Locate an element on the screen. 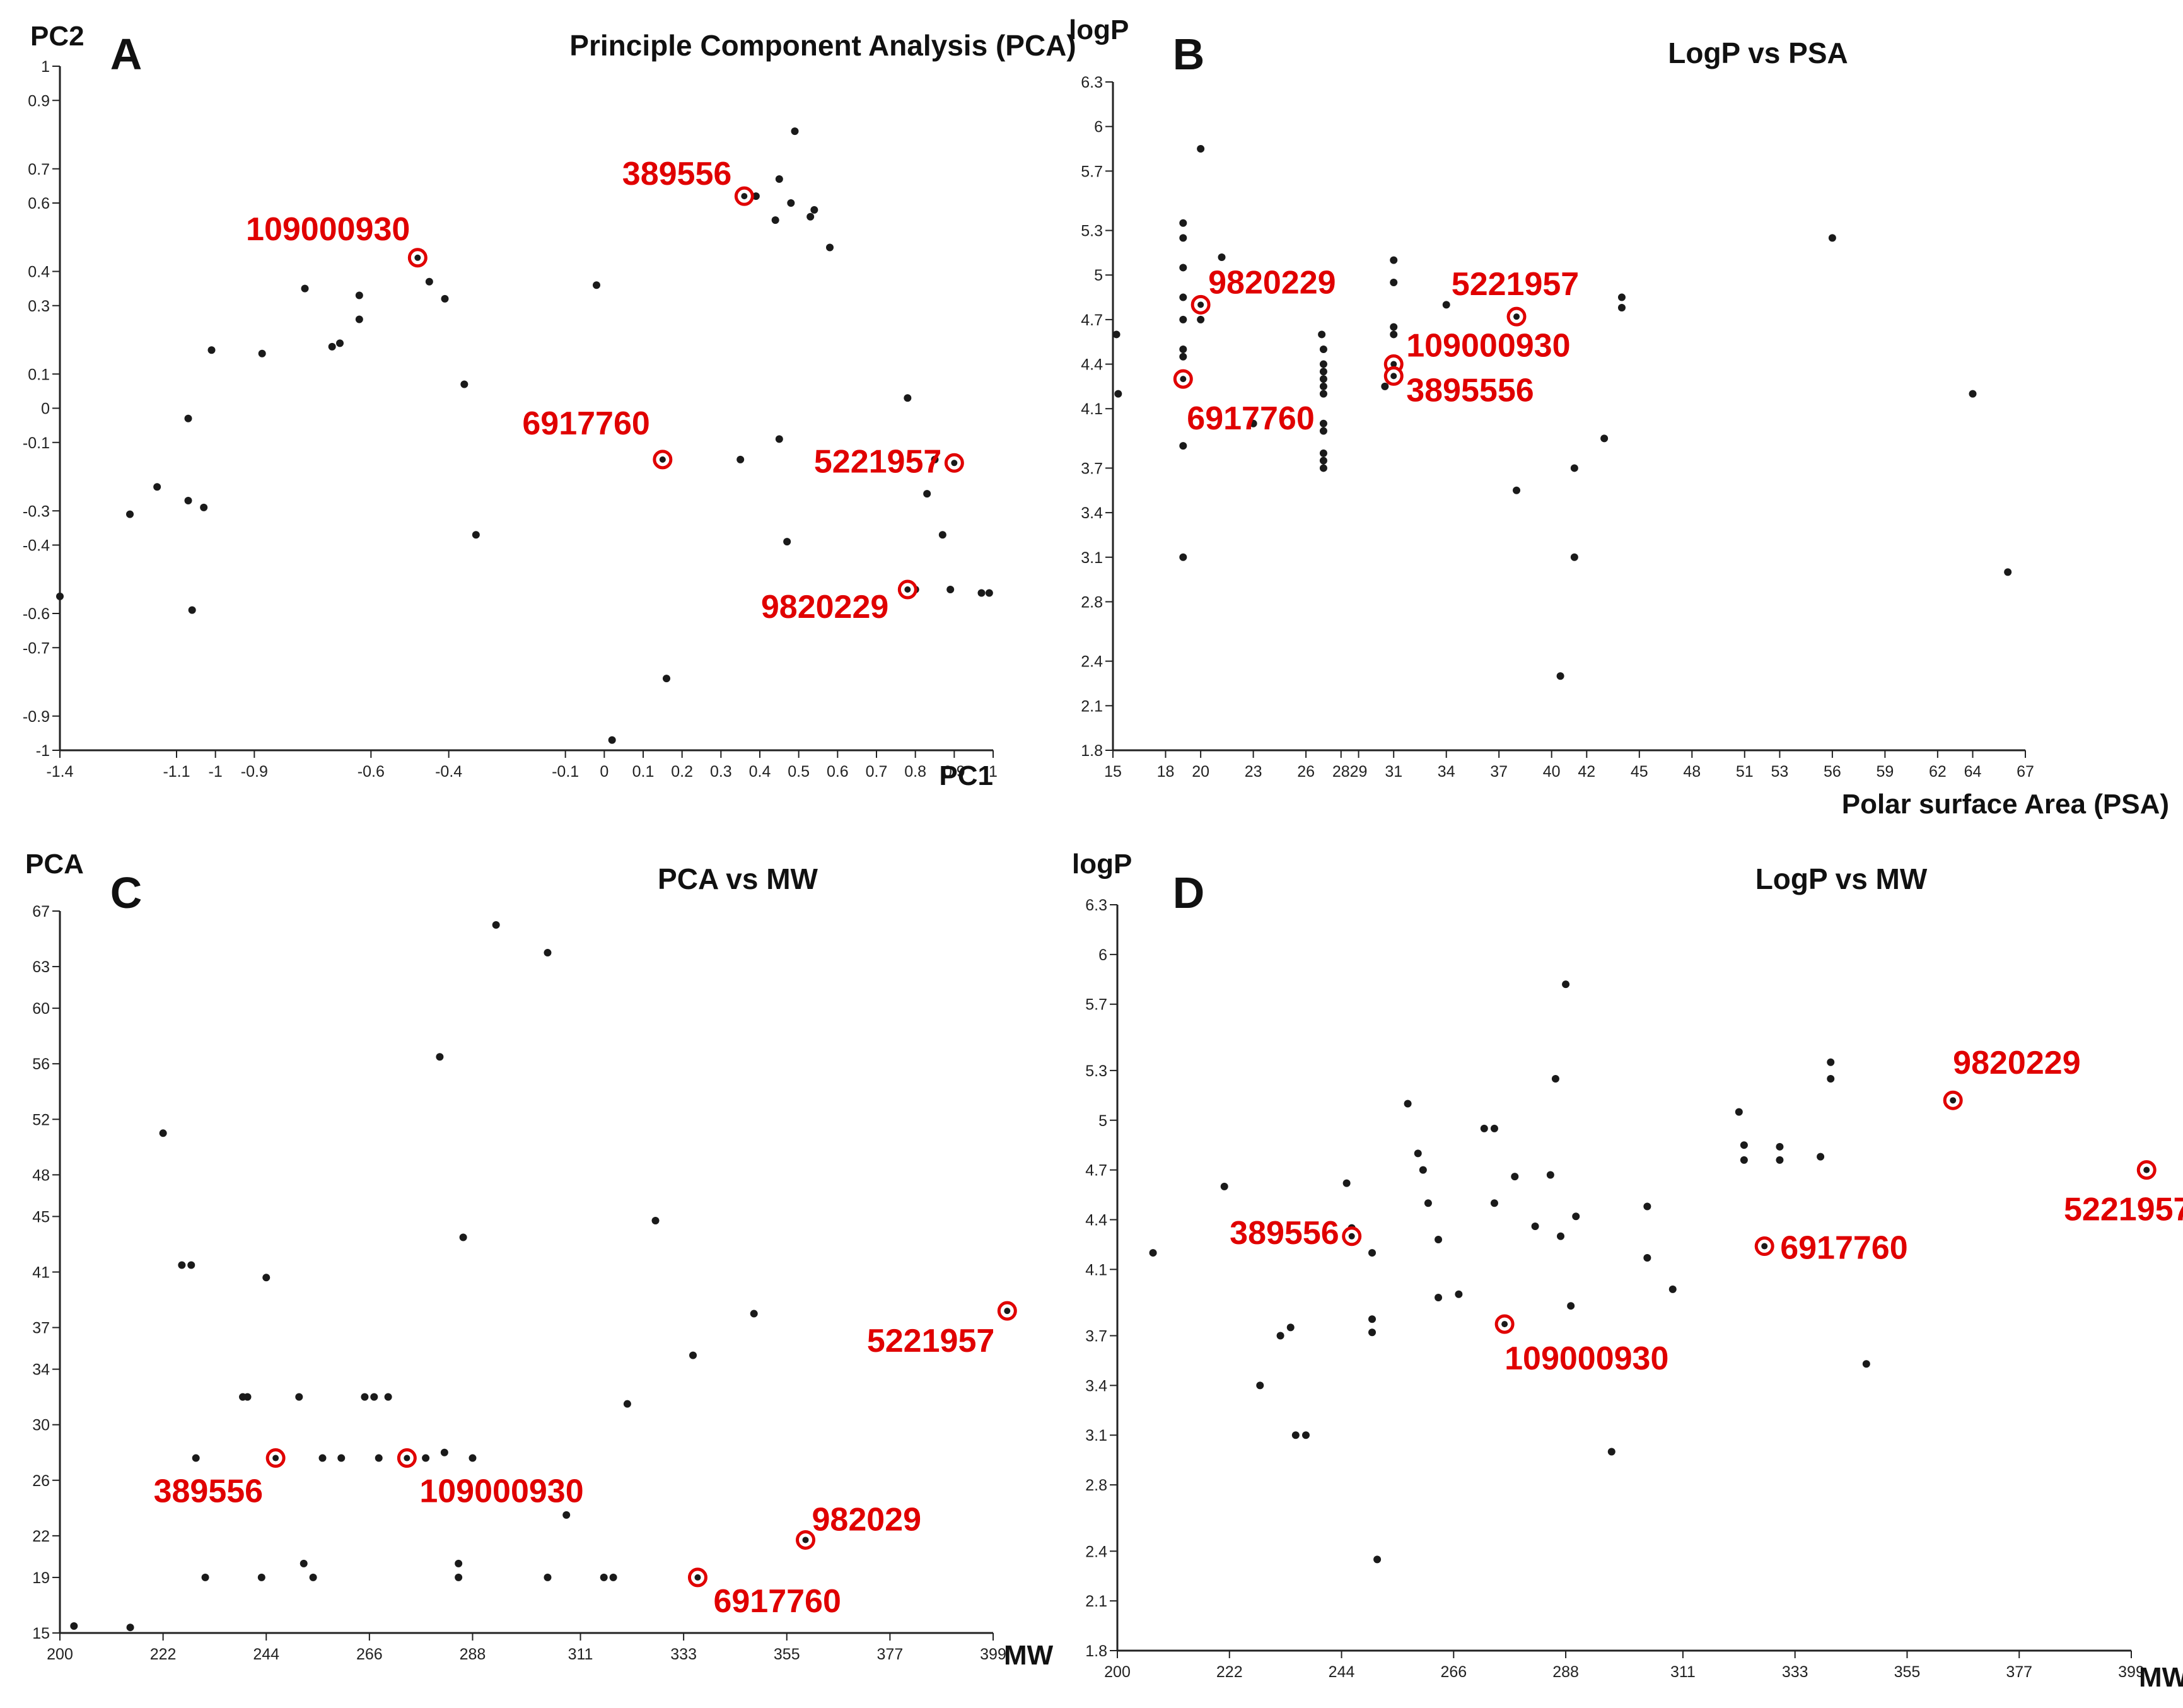 The image size is (2183, 1708). panel-d-y-tick-label: 3.4 is located at coordinates (1096, 1386).